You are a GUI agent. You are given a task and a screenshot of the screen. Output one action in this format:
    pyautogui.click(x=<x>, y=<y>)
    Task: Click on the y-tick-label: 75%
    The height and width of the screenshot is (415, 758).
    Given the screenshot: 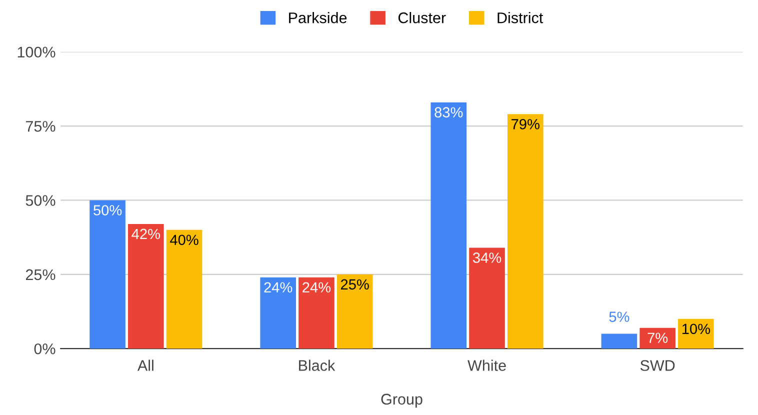 What is the action you would take?
    pyautogui.click(x=41, y=126)
    